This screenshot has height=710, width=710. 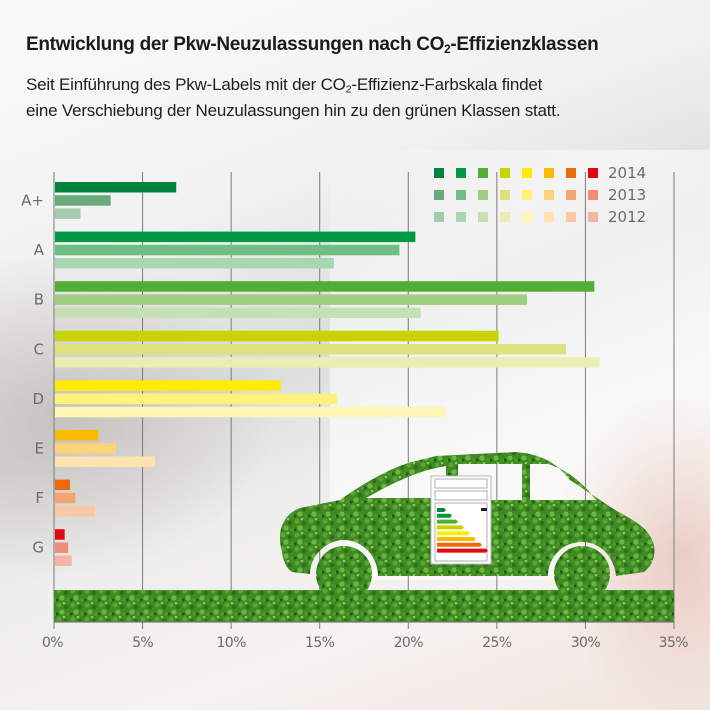 I want to click on x-tick-label: 15%, so click(x=320, y=643).